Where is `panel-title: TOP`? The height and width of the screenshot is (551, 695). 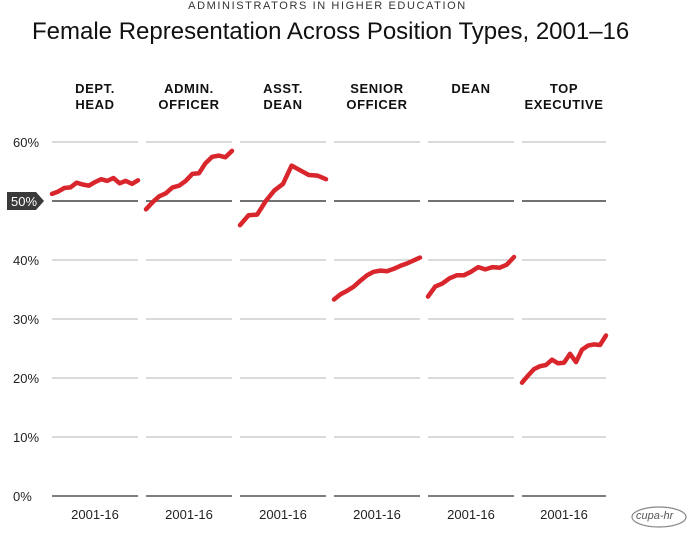
panel-title: TOP is located at coordinates (564, 88).